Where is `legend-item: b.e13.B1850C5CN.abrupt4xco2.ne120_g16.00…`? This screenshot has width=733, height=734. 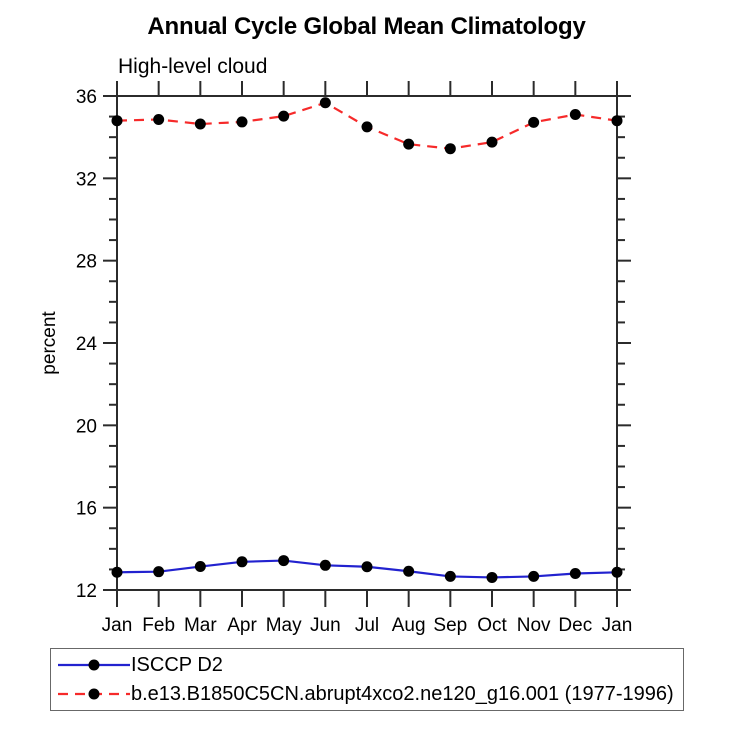 legend-item: b.e13.B1850C5CN.abrupt4xco2.ne120_g16.00… is located at coordinates (370, 694).